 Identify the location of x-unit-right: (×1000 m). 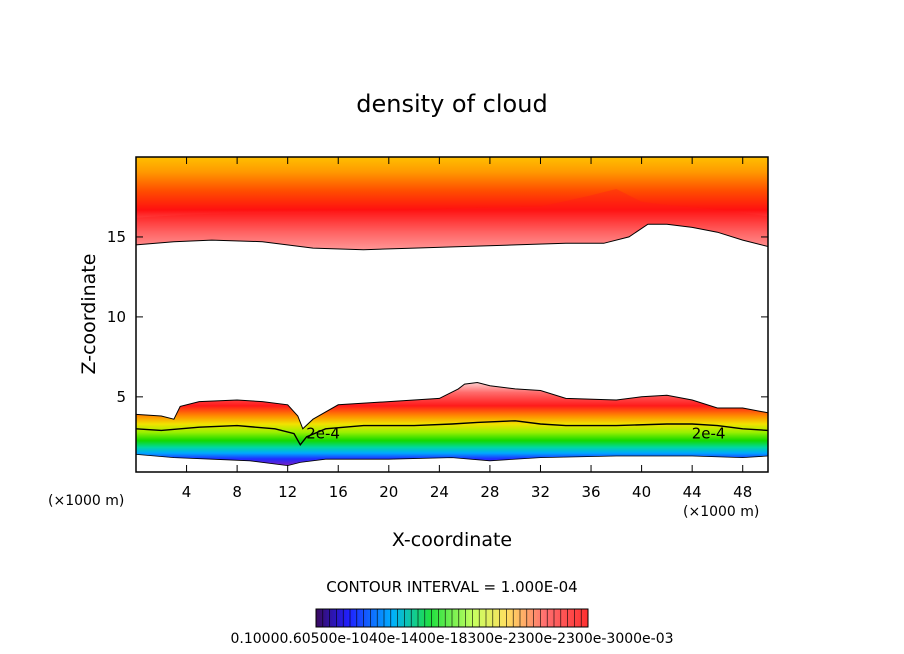
(721, 512).